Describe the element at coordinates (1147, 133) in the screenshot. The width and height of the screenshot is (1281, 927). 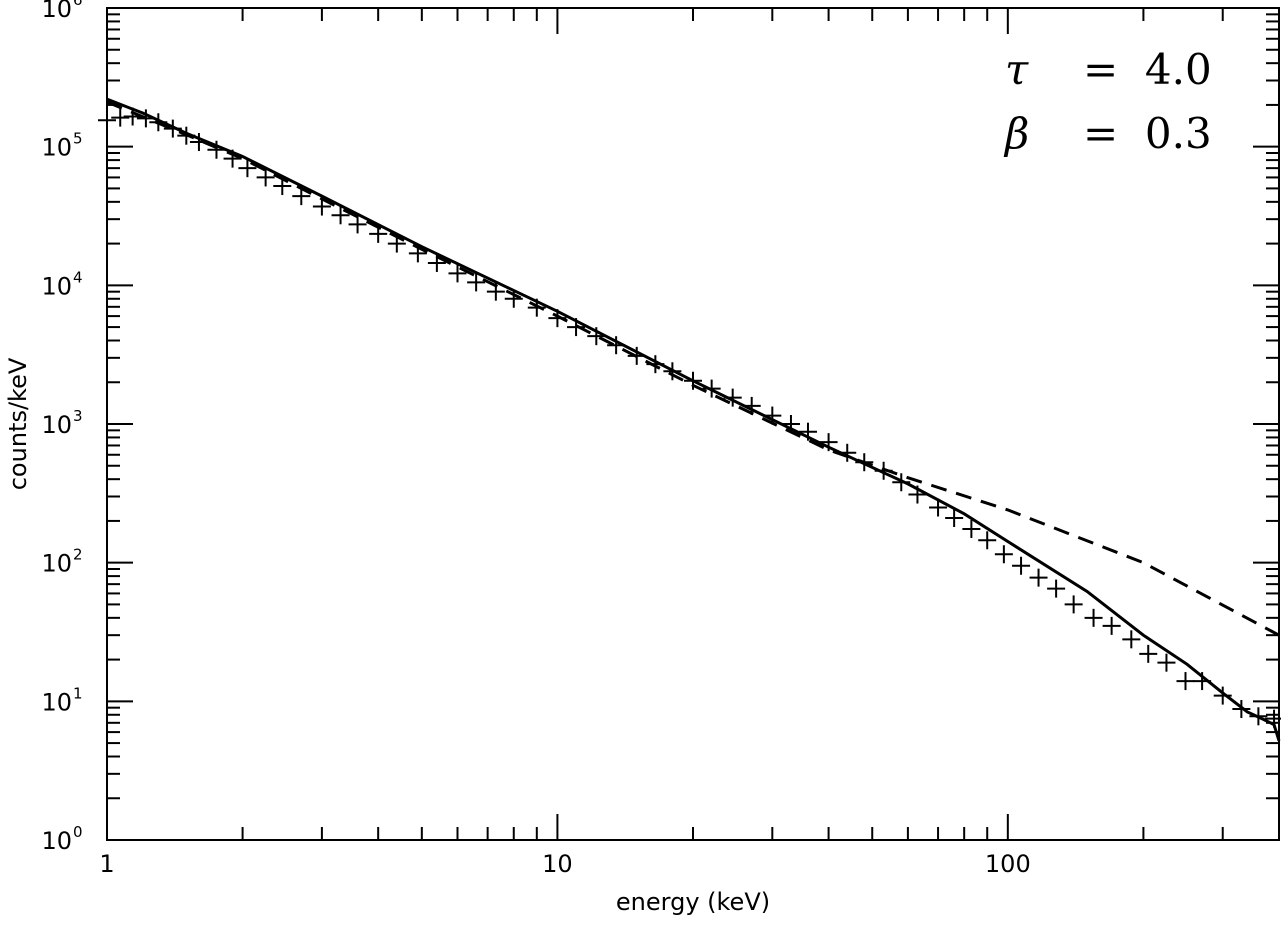
I see `annotation-beta-value: = 0.3` at that location.